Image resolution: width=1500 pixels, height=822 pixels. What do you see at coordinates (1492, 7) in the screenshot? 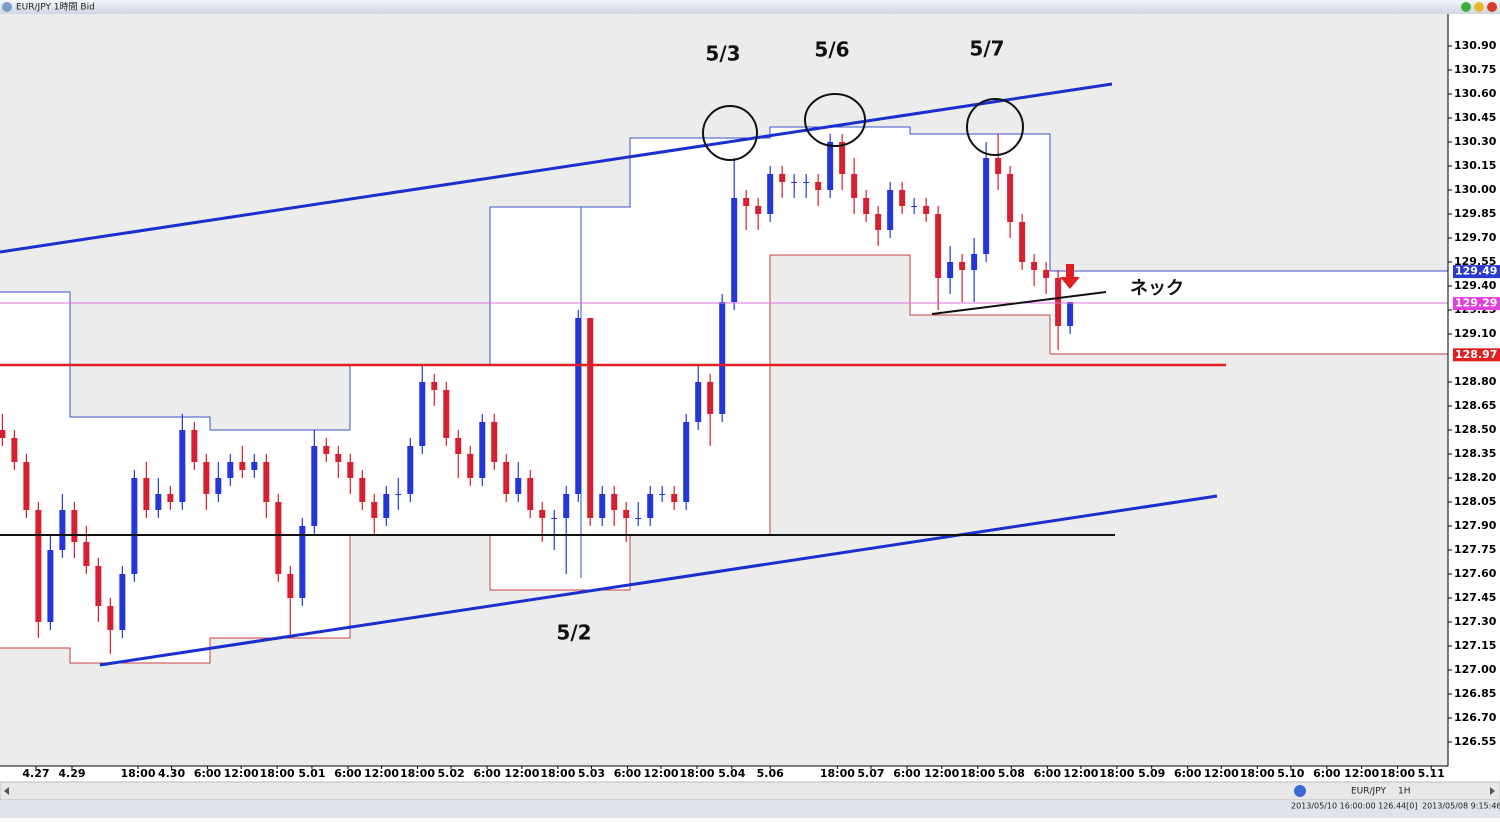
I see `close-button` at bounding box center [1492, 7].